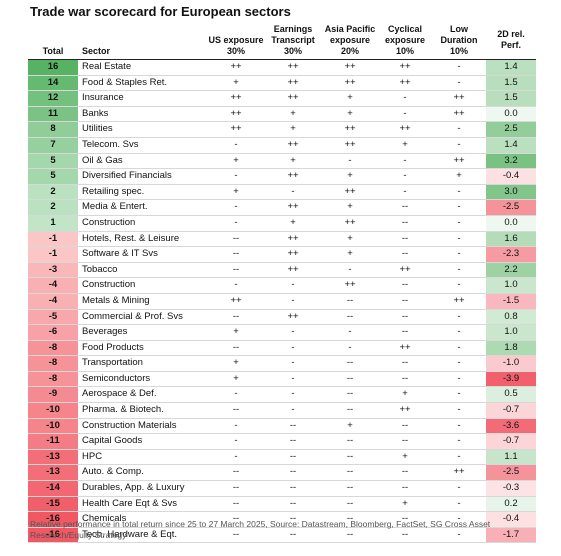 The image size is (561, 556). Describe the element at coordinates (511, 473) in the screenshot. I see `perf-cell: -2.5` at that location.